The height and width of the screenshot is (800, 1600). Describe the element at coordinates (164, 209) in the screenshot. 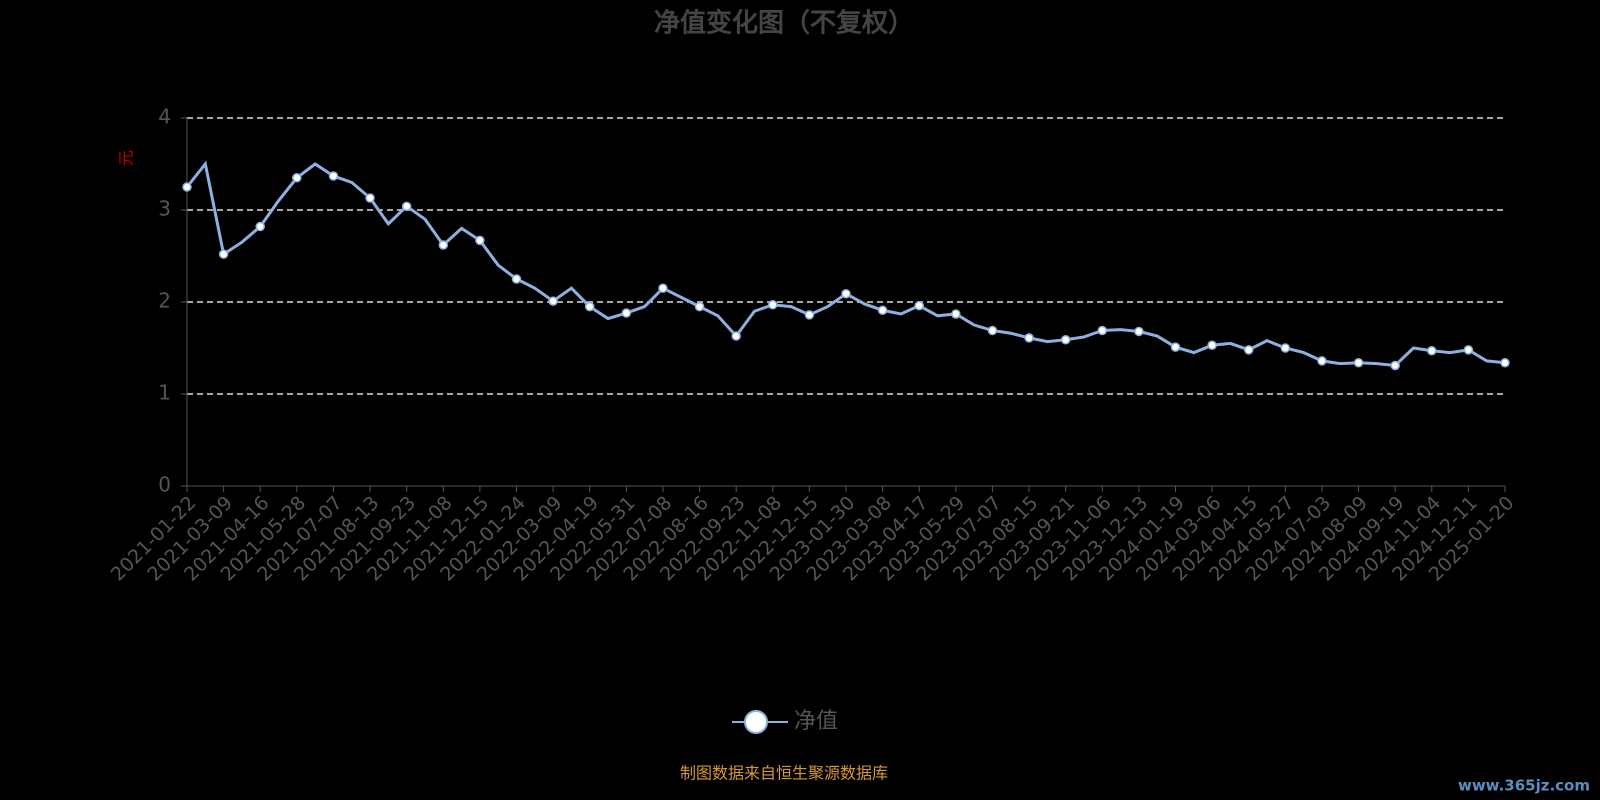

I see `y-tick-label: 3` at that location.